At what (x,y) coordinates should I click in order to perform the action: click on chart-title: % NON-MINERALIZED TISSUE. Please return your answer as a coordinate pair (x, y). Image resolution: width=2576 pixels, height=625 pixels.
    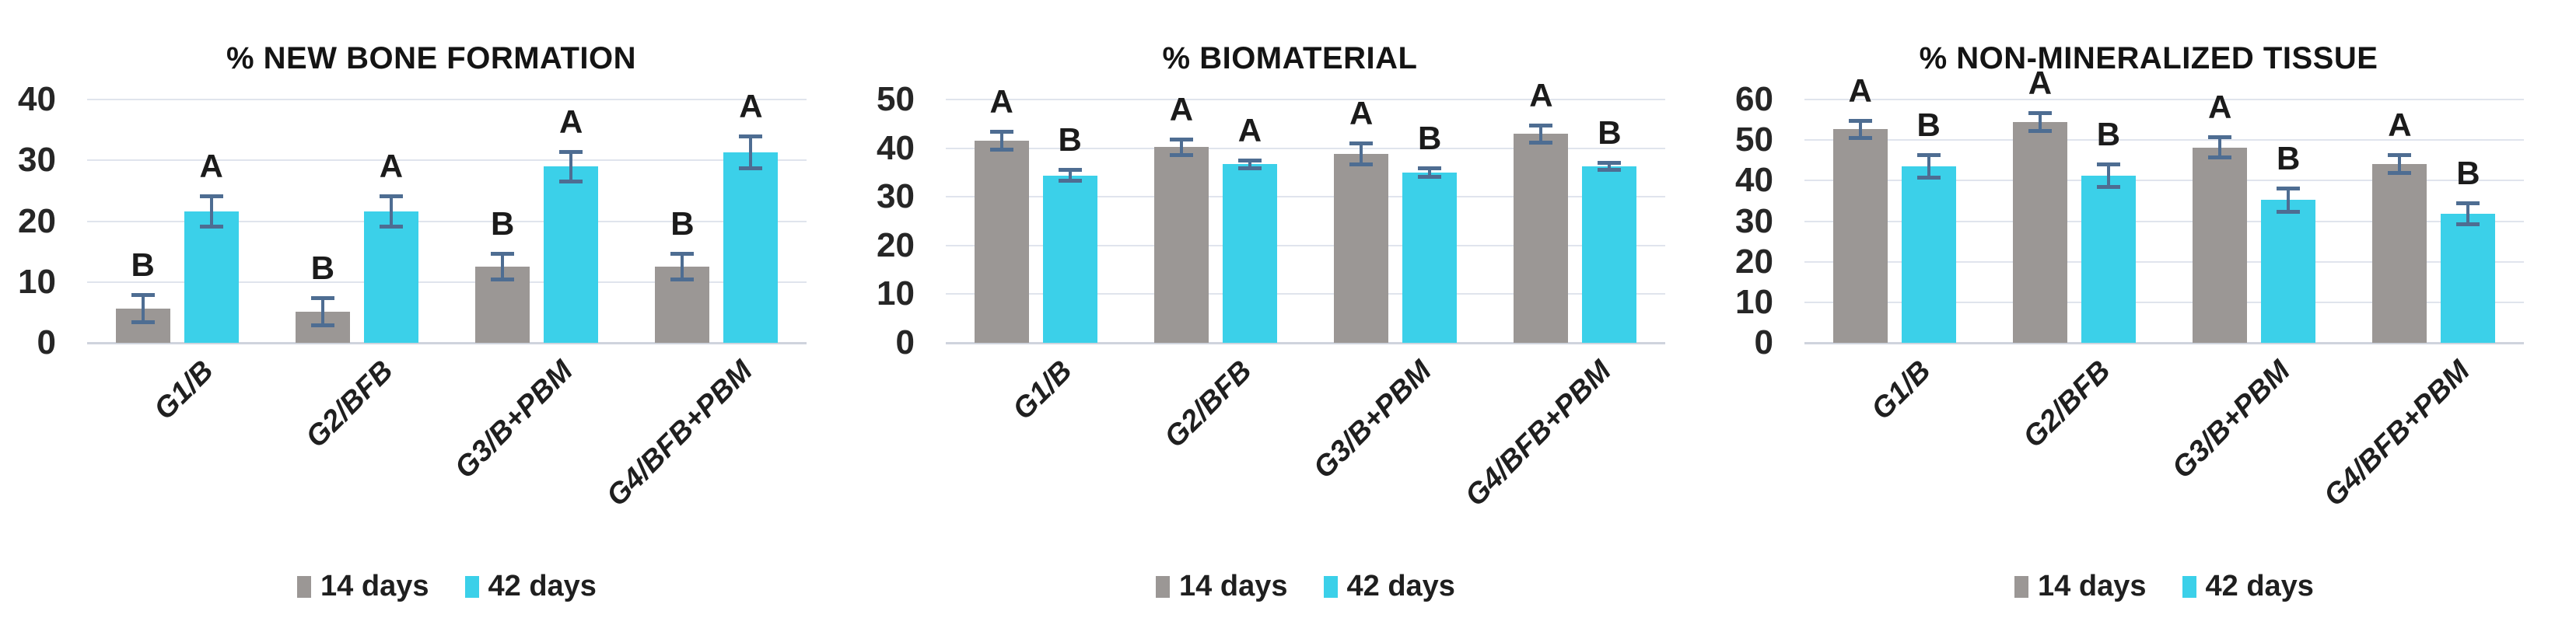
    Looking at the image, I should click on (2149, 59).